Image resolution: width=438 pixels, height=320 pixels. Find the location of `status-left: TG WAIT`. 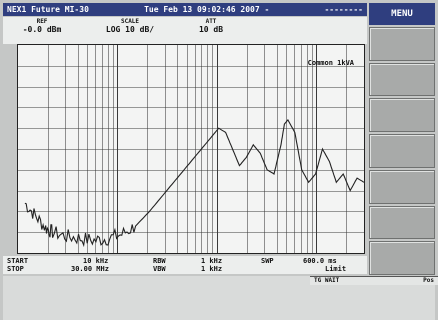

status-left: TG WAIT is located at coordinates (327, 280).